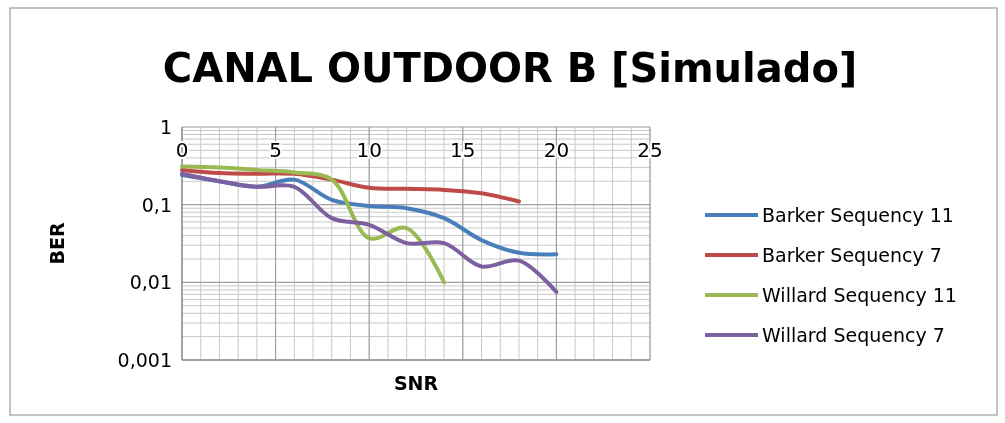 Image resolution: width=1005 pixels, height=423 pixels. What do you see at coordinates (150, 282) in the screenshot?
I see `y-tick-label: 0,01` at bounding box center [150, 282].